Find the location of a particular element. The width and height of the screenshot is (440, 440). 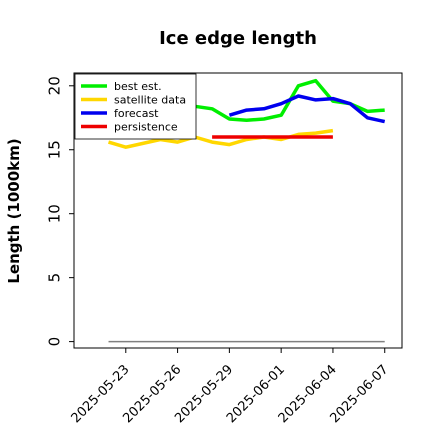

y-tick-label: 10 is located at coordinates (54, 213).